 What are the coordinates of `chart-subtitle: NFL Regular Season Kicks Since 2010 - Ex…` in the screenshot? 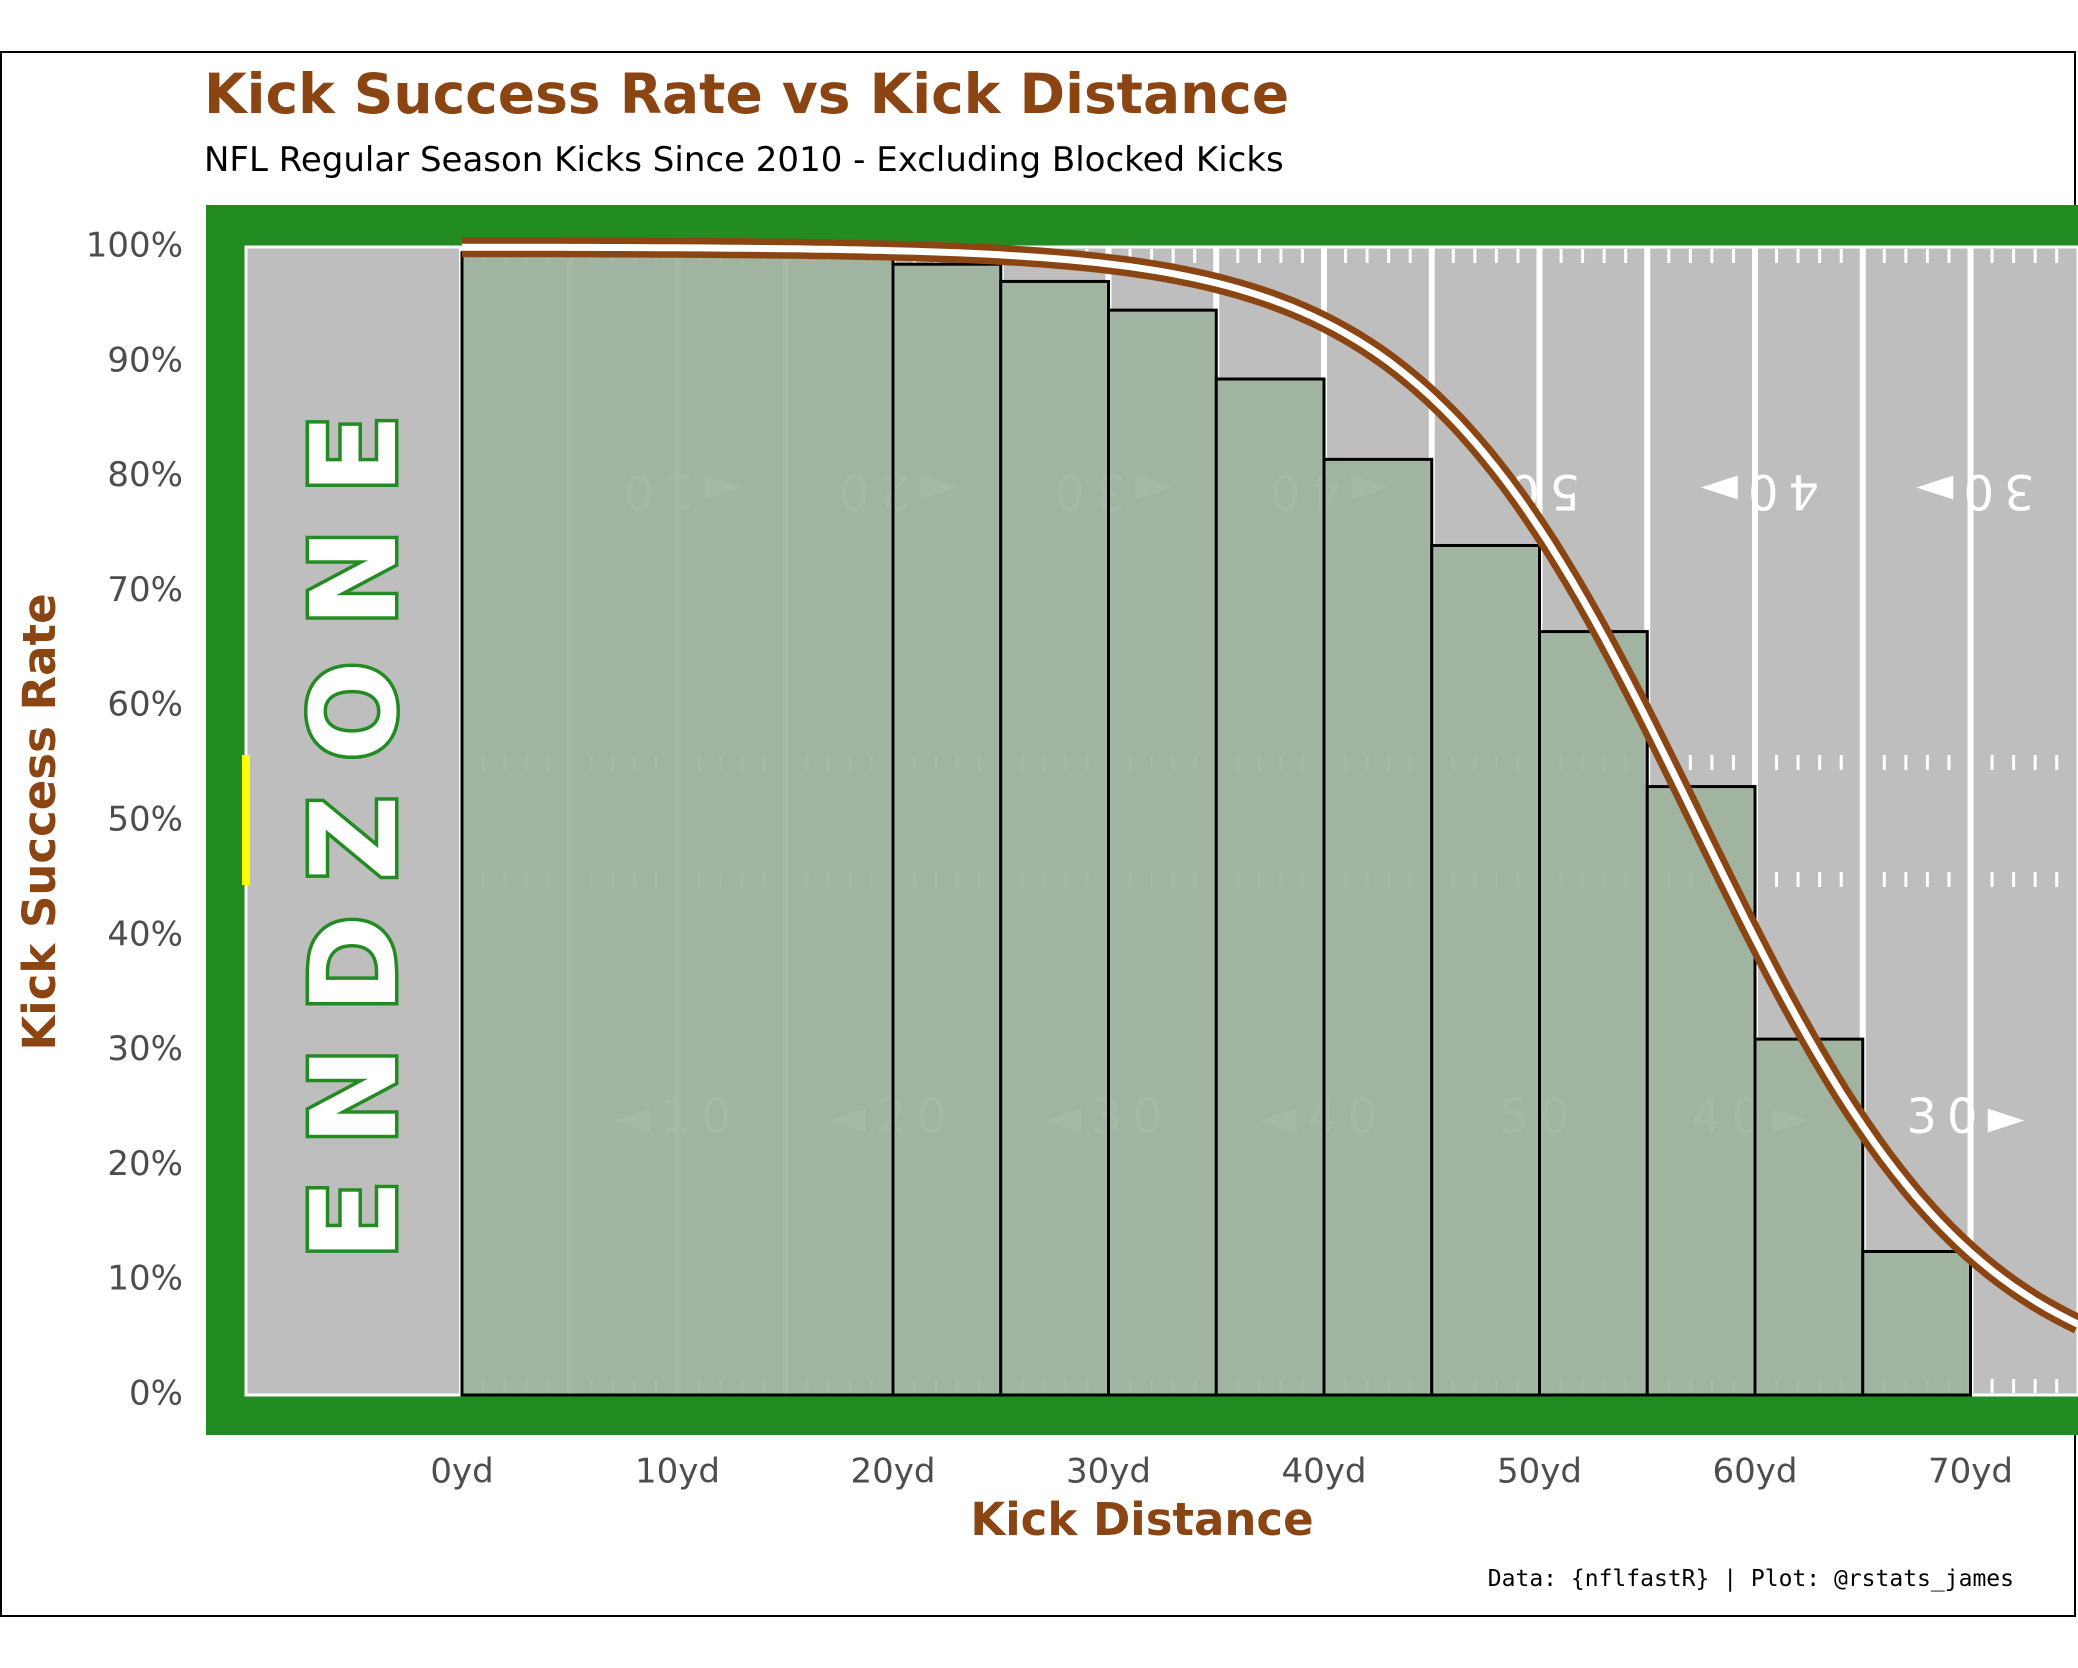 It's located at (744, 160).